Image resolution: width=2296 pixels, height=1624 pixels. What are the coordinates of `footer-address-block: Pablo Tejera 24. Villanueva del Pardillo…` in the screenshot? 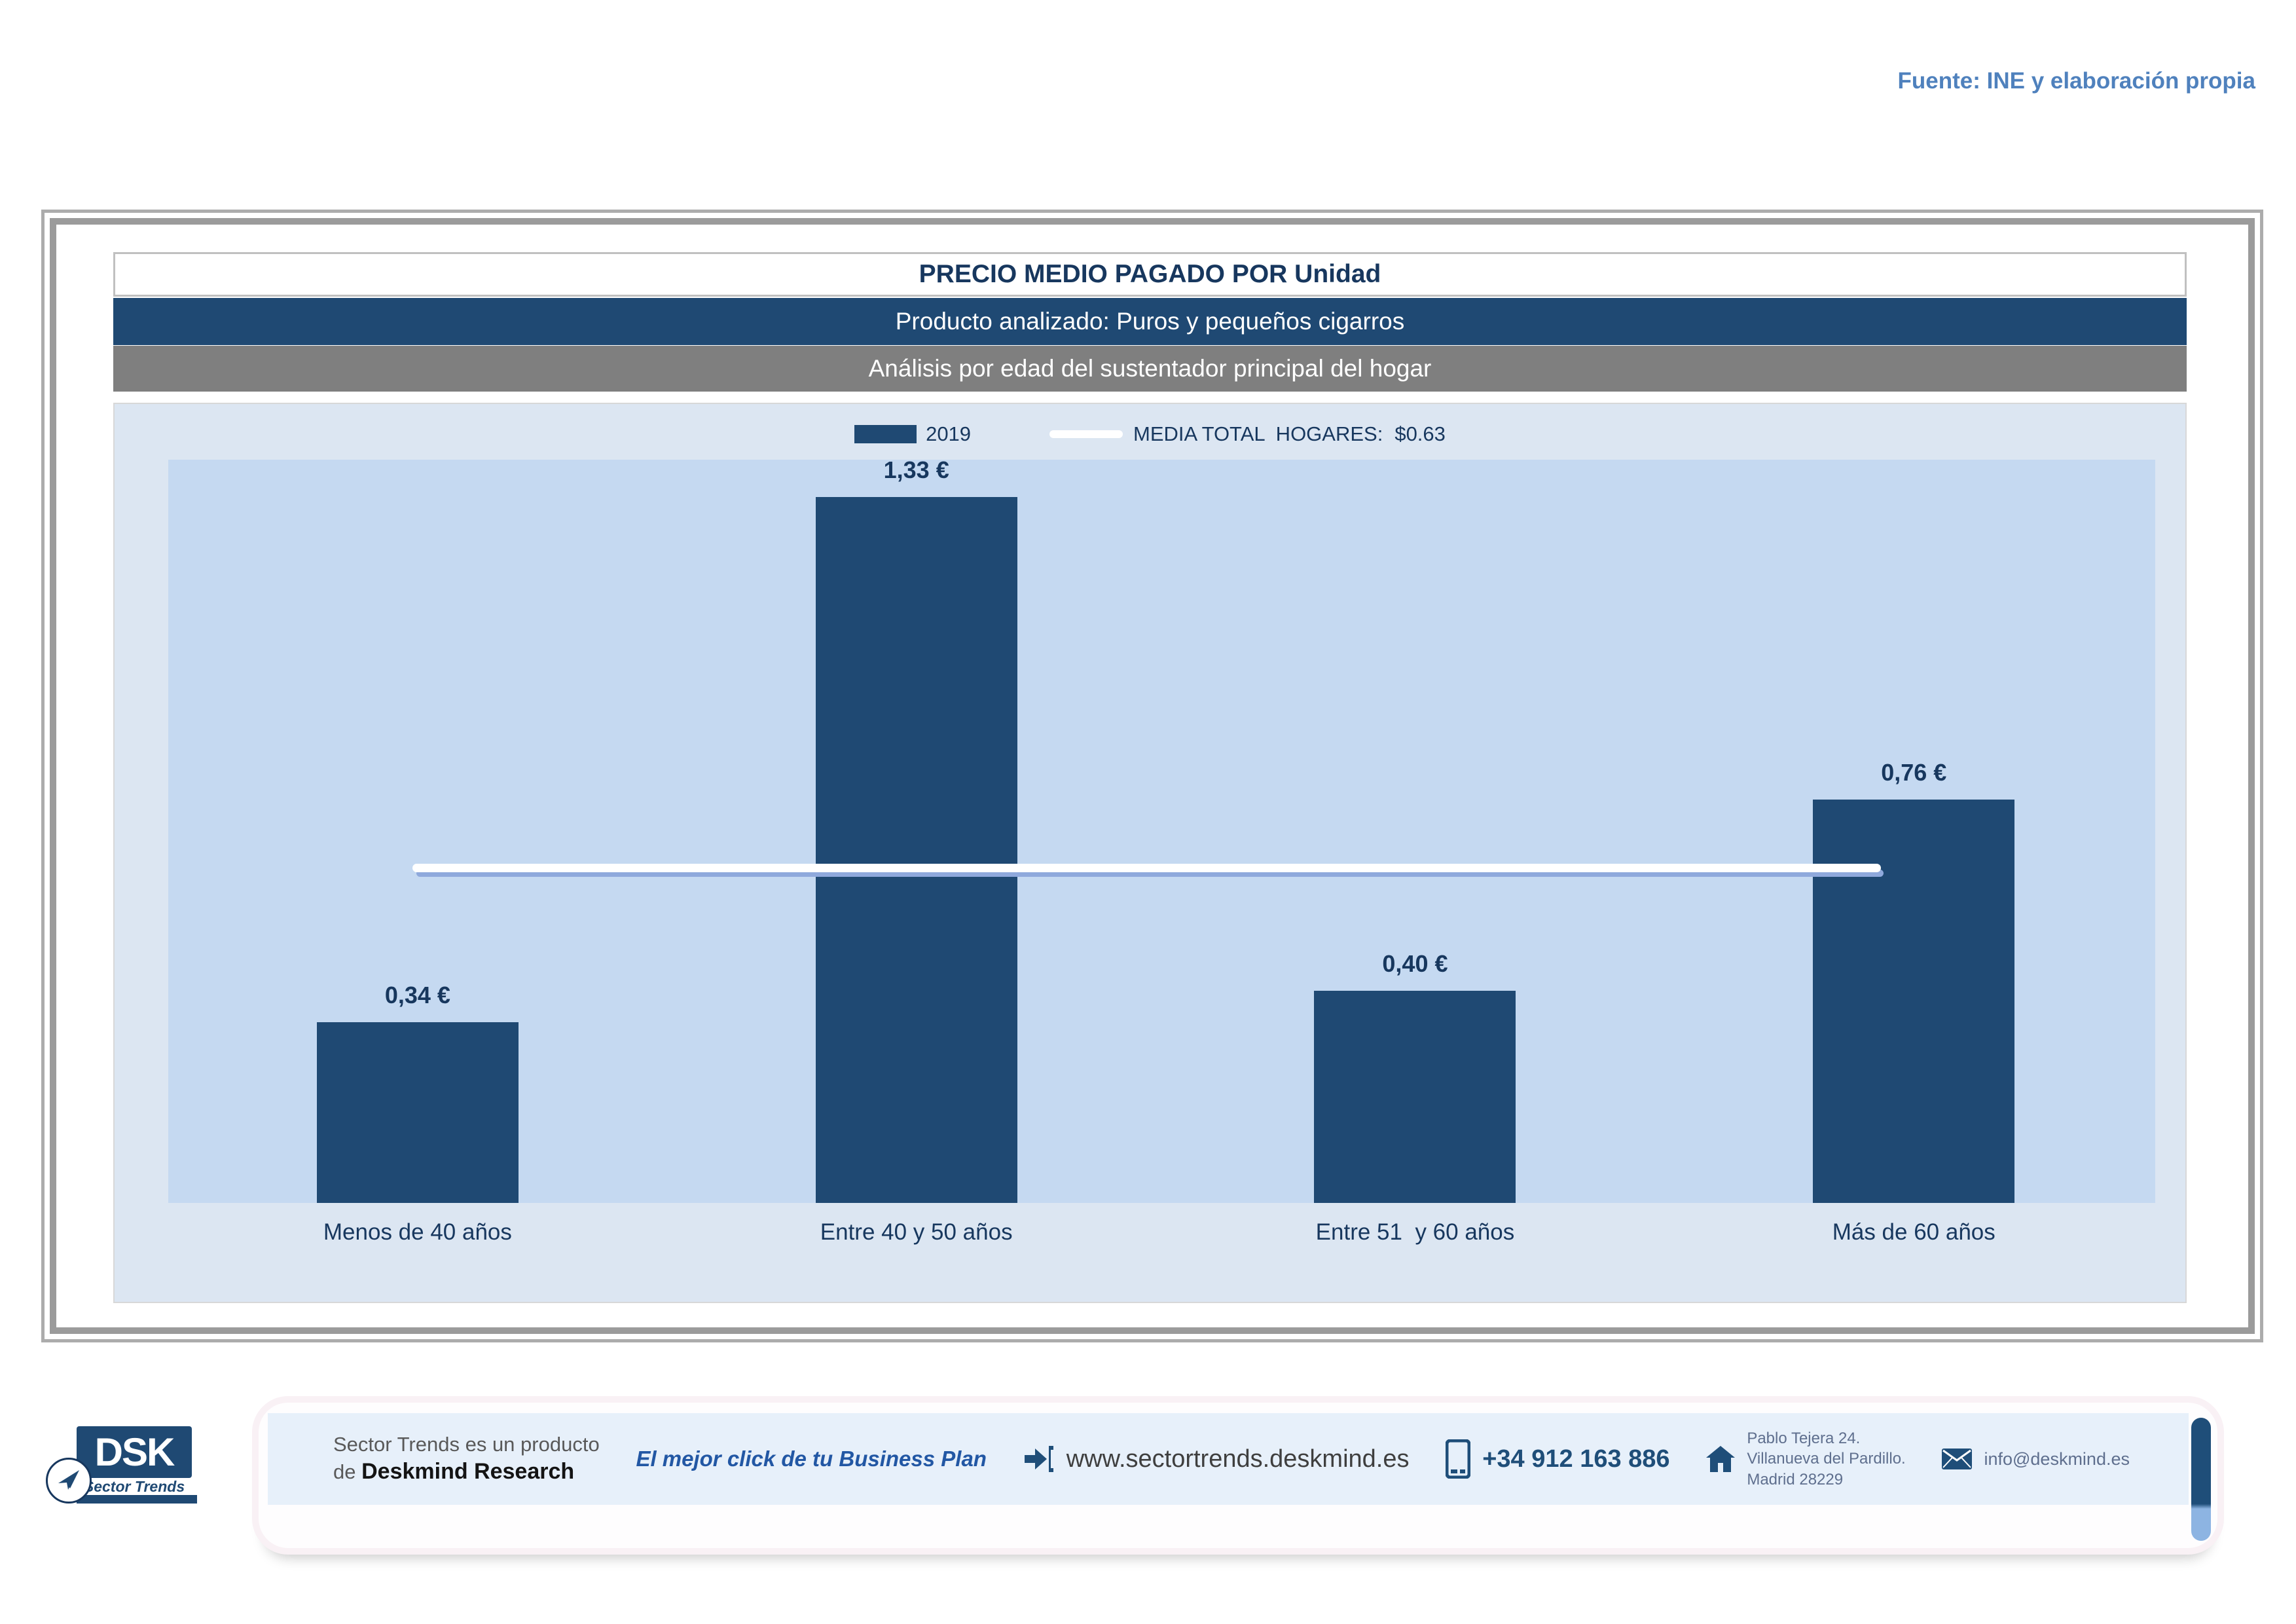 It's located at (1806, 1459).